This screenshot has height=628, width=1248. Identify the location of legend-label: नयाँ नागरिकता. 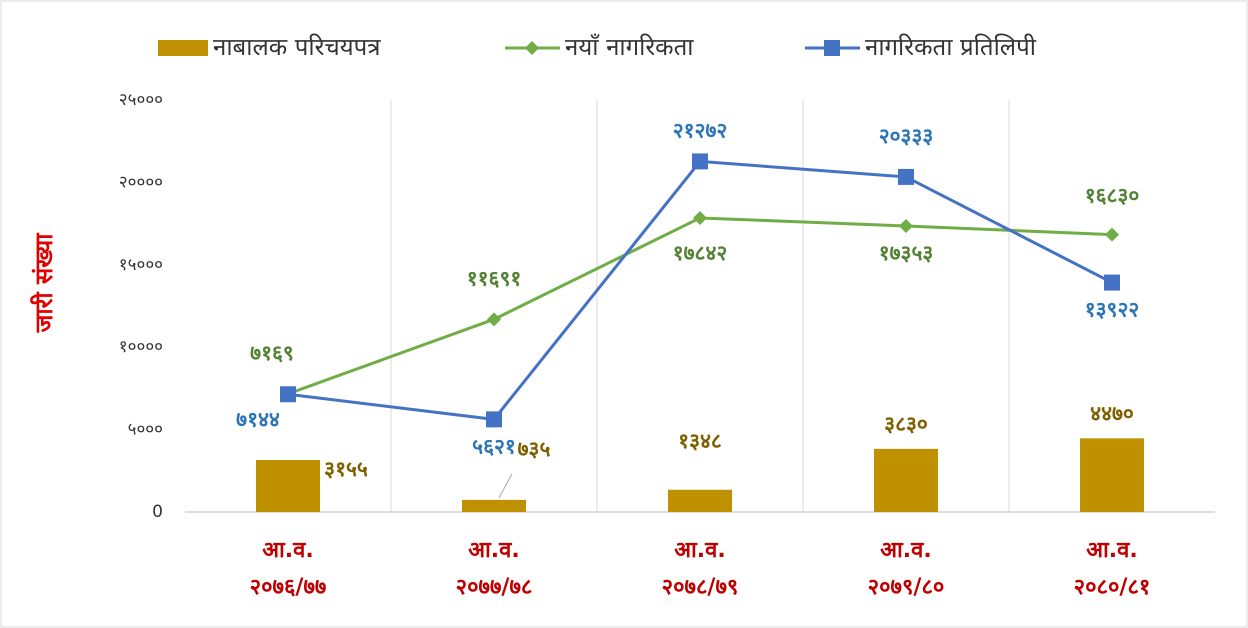
(629, 47).